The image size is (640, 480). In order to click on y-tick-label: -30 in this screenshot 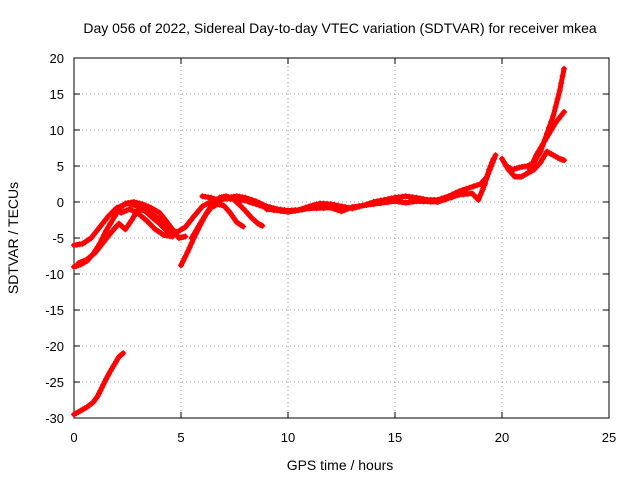, I will do `click(54, 418)`.